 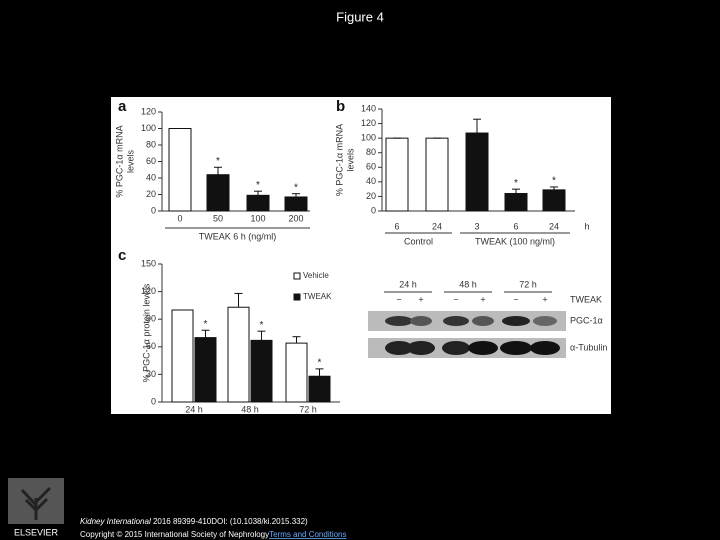 I want to click on slide-title: Figure 4, so click(x=360, y=16).